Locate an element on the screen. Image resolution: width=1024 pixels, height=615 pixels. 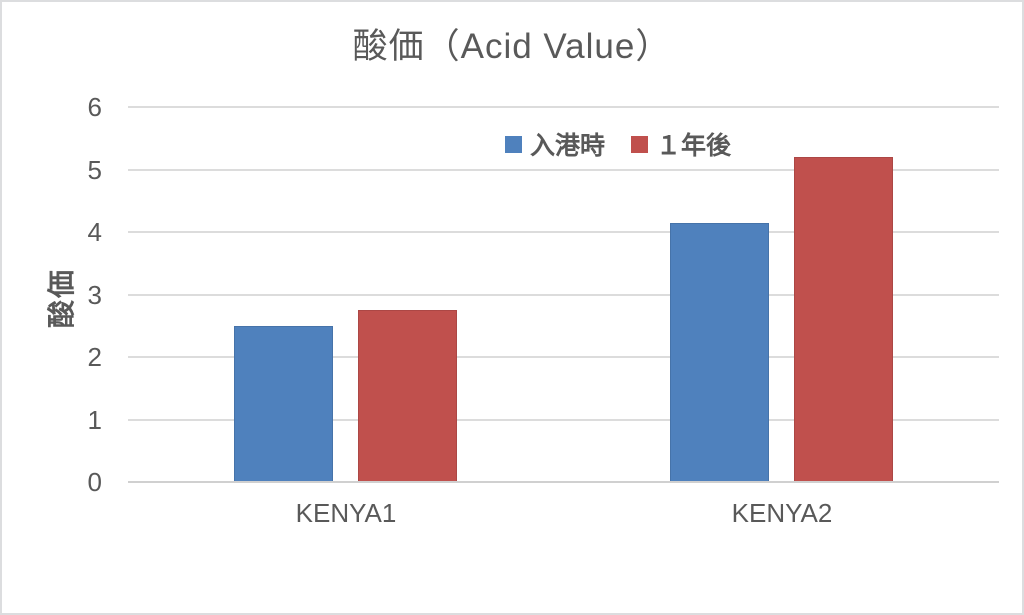
x-axis-label-kenya1: KENYA1 is located at coordinates (346, 513).